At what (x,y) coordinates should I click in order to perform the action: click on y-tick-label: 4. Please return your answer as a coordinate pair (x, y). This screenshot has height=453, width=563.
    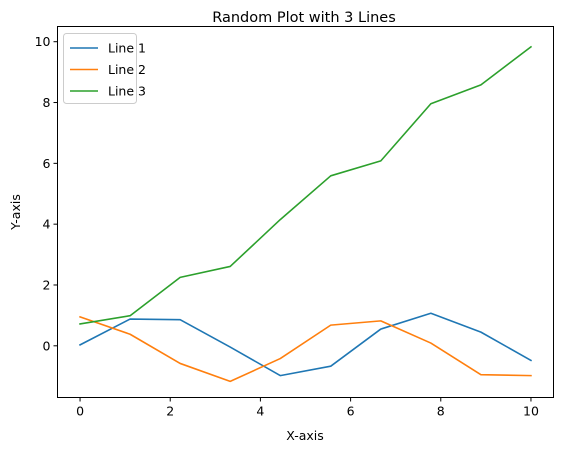
    Looking at the image, I should click on (47, 224).